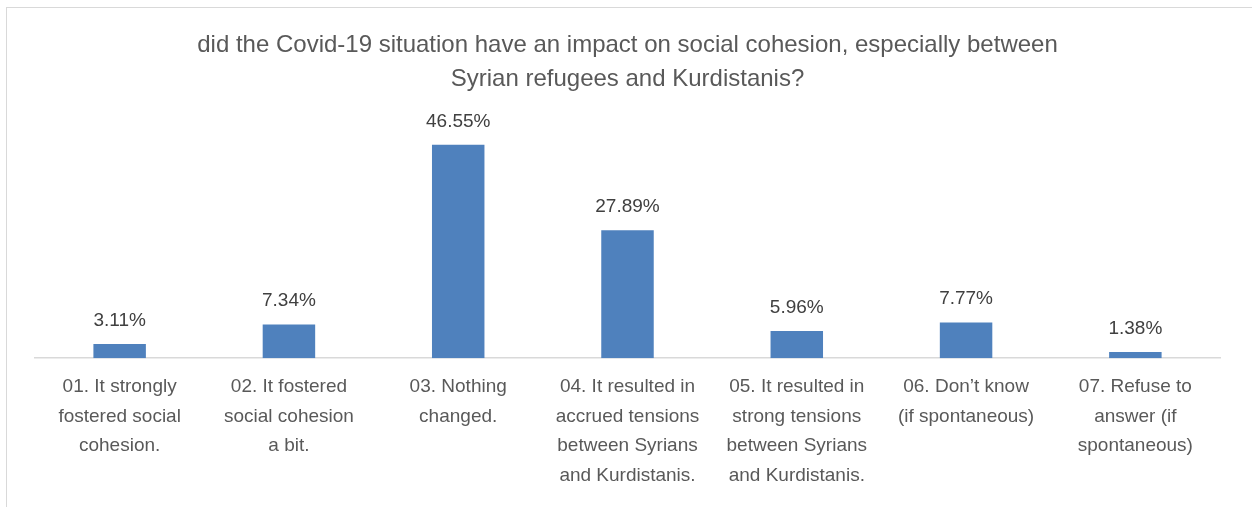 The image size is (1252, 507). Describe the element at coordinates (119, 319) in the screenshot. I see `data-label: 3.11%` at that location.